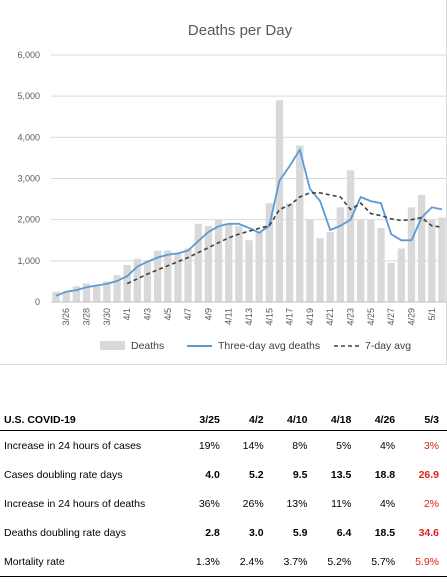  Describe the element at coordinates (107, 317) in the screenshot. I see `x-tick-label: 3/30` at that location.